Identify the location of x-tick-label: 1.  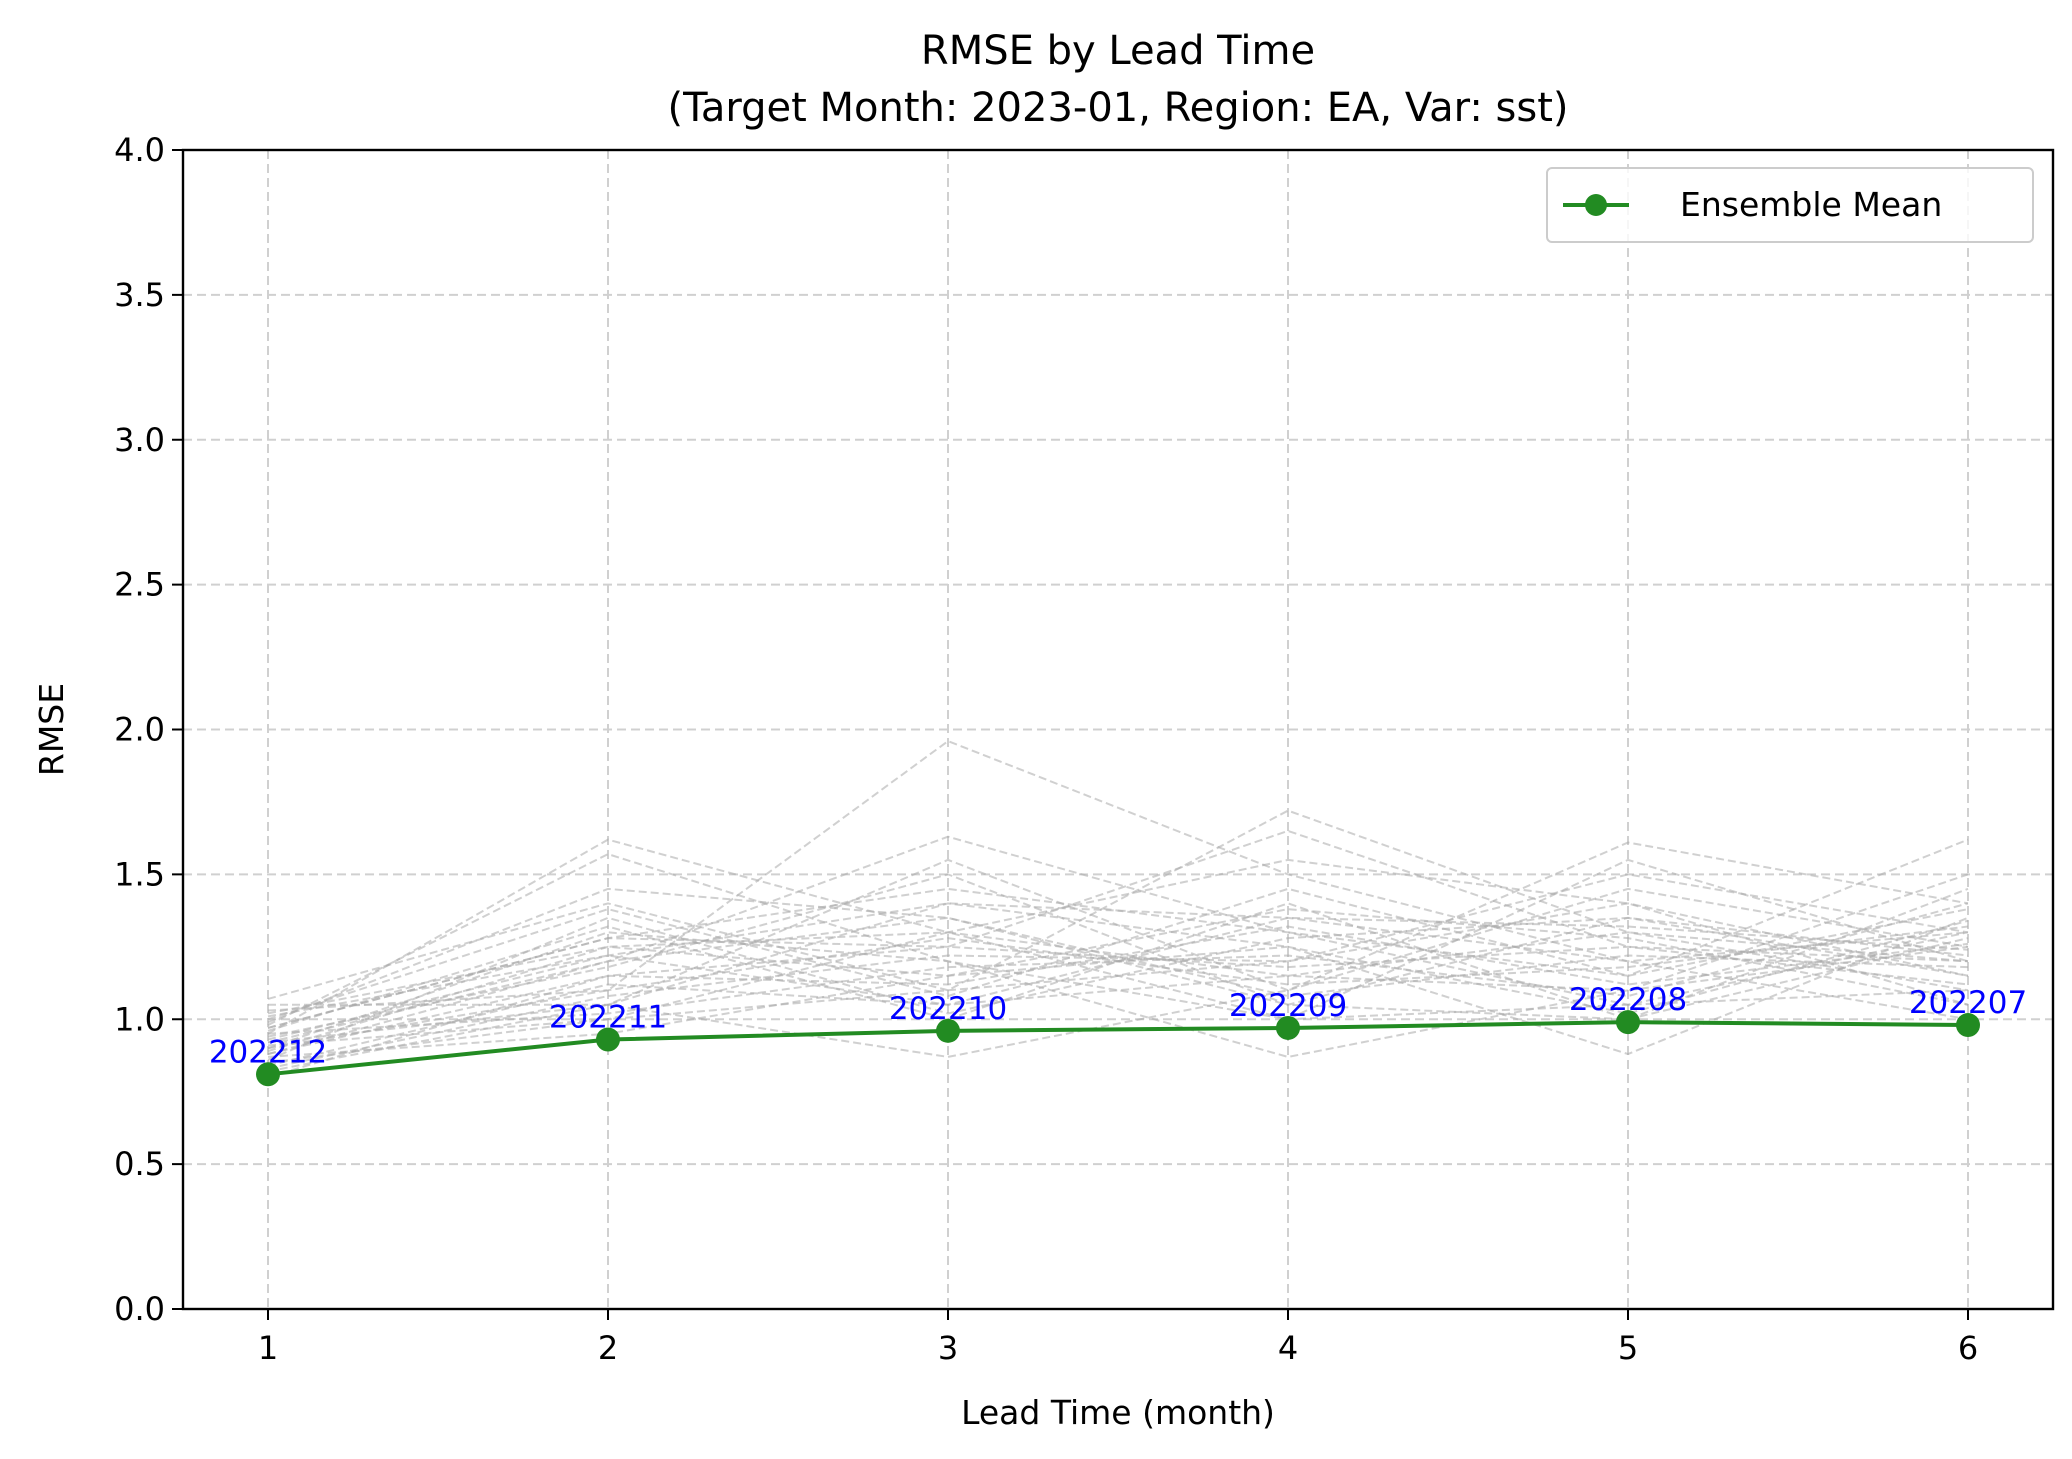
(268, 1348).